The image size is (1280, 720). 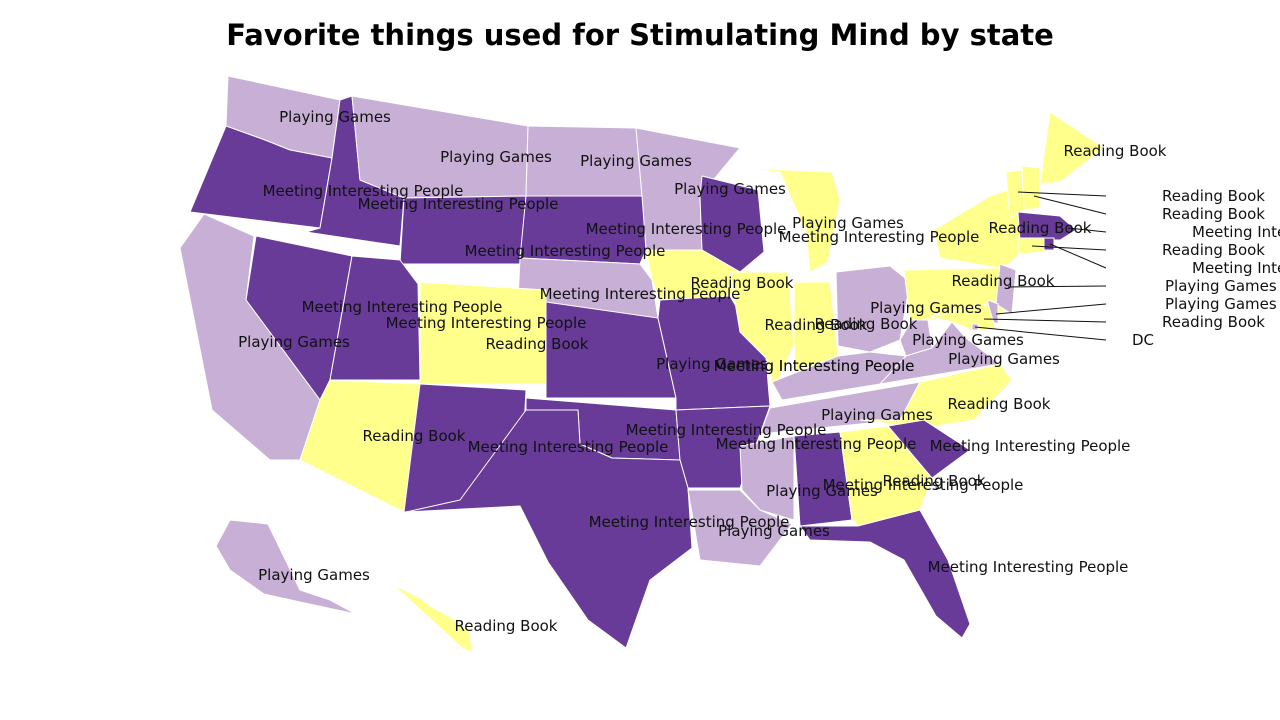 I want to click on state-label-me: Reading Book, so click(x=1115, y=151).